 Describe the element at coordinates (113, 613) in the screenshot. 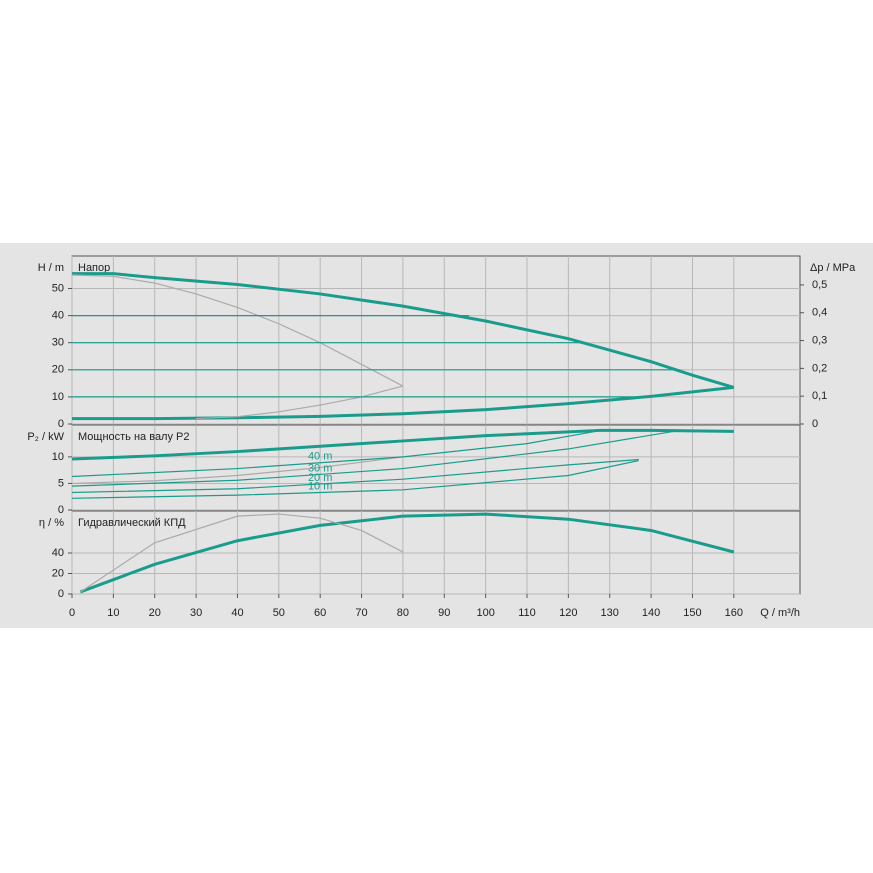

I see `x-tick-label: 10` at that location.